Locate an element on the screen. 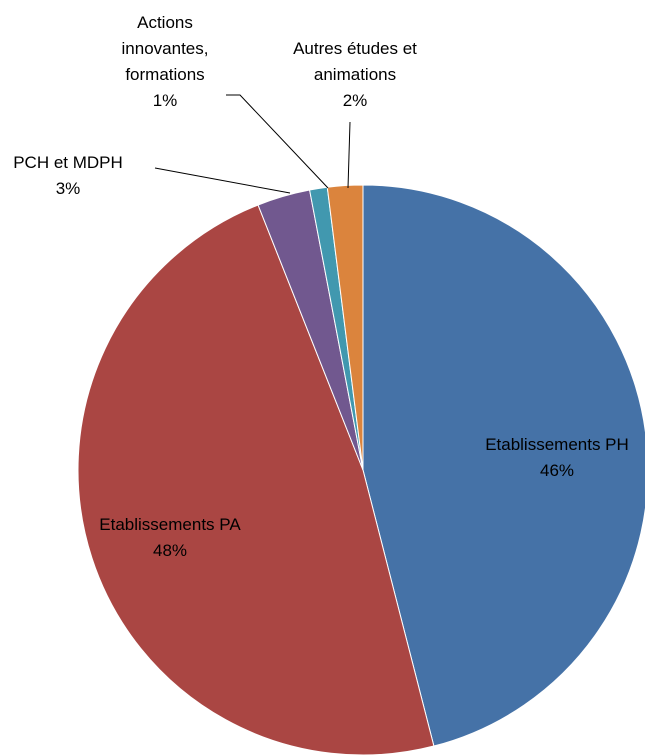 Image resolution: width=645 pixels, height=755 pixels. slice-label: Actions innovantes, formations 1% is located at coordinates (165, 62).